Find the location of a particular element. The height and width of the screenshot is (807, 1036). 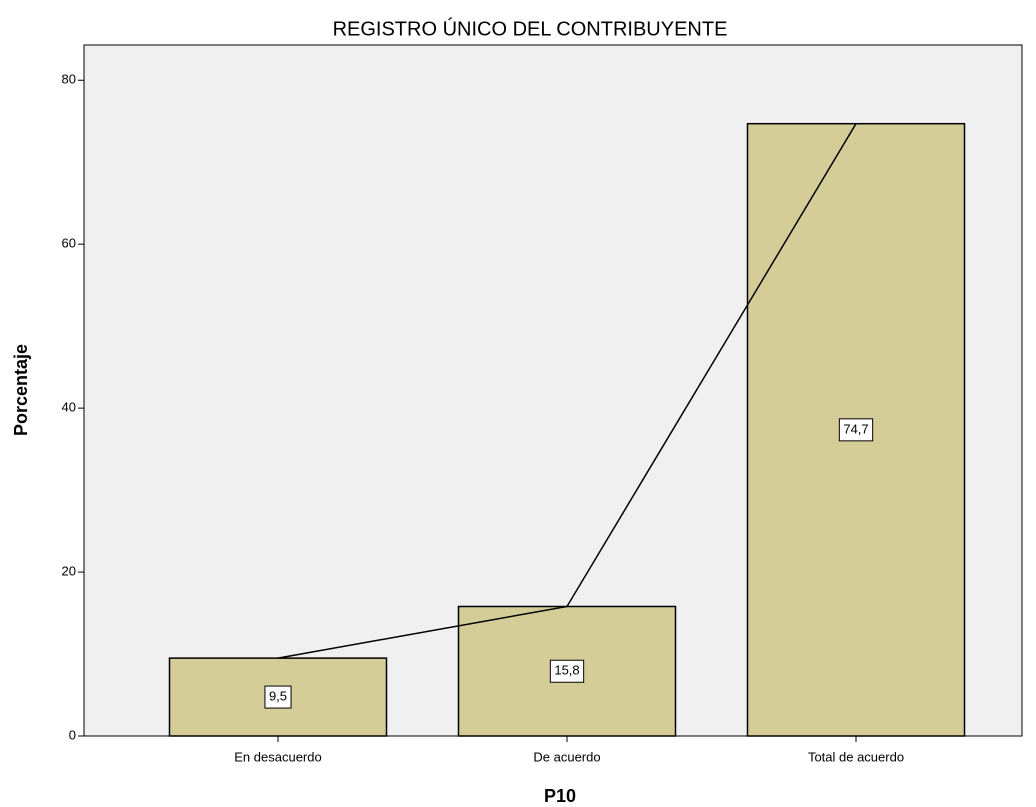

y-tick-label: 0 is located at coordinates (72, 734).